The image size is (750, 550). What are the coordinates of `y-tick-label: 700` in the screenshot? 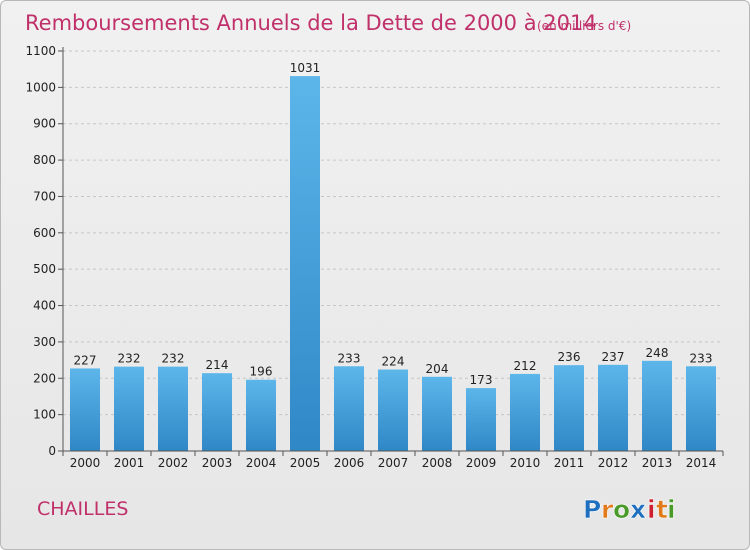 It's located at (44, 196).